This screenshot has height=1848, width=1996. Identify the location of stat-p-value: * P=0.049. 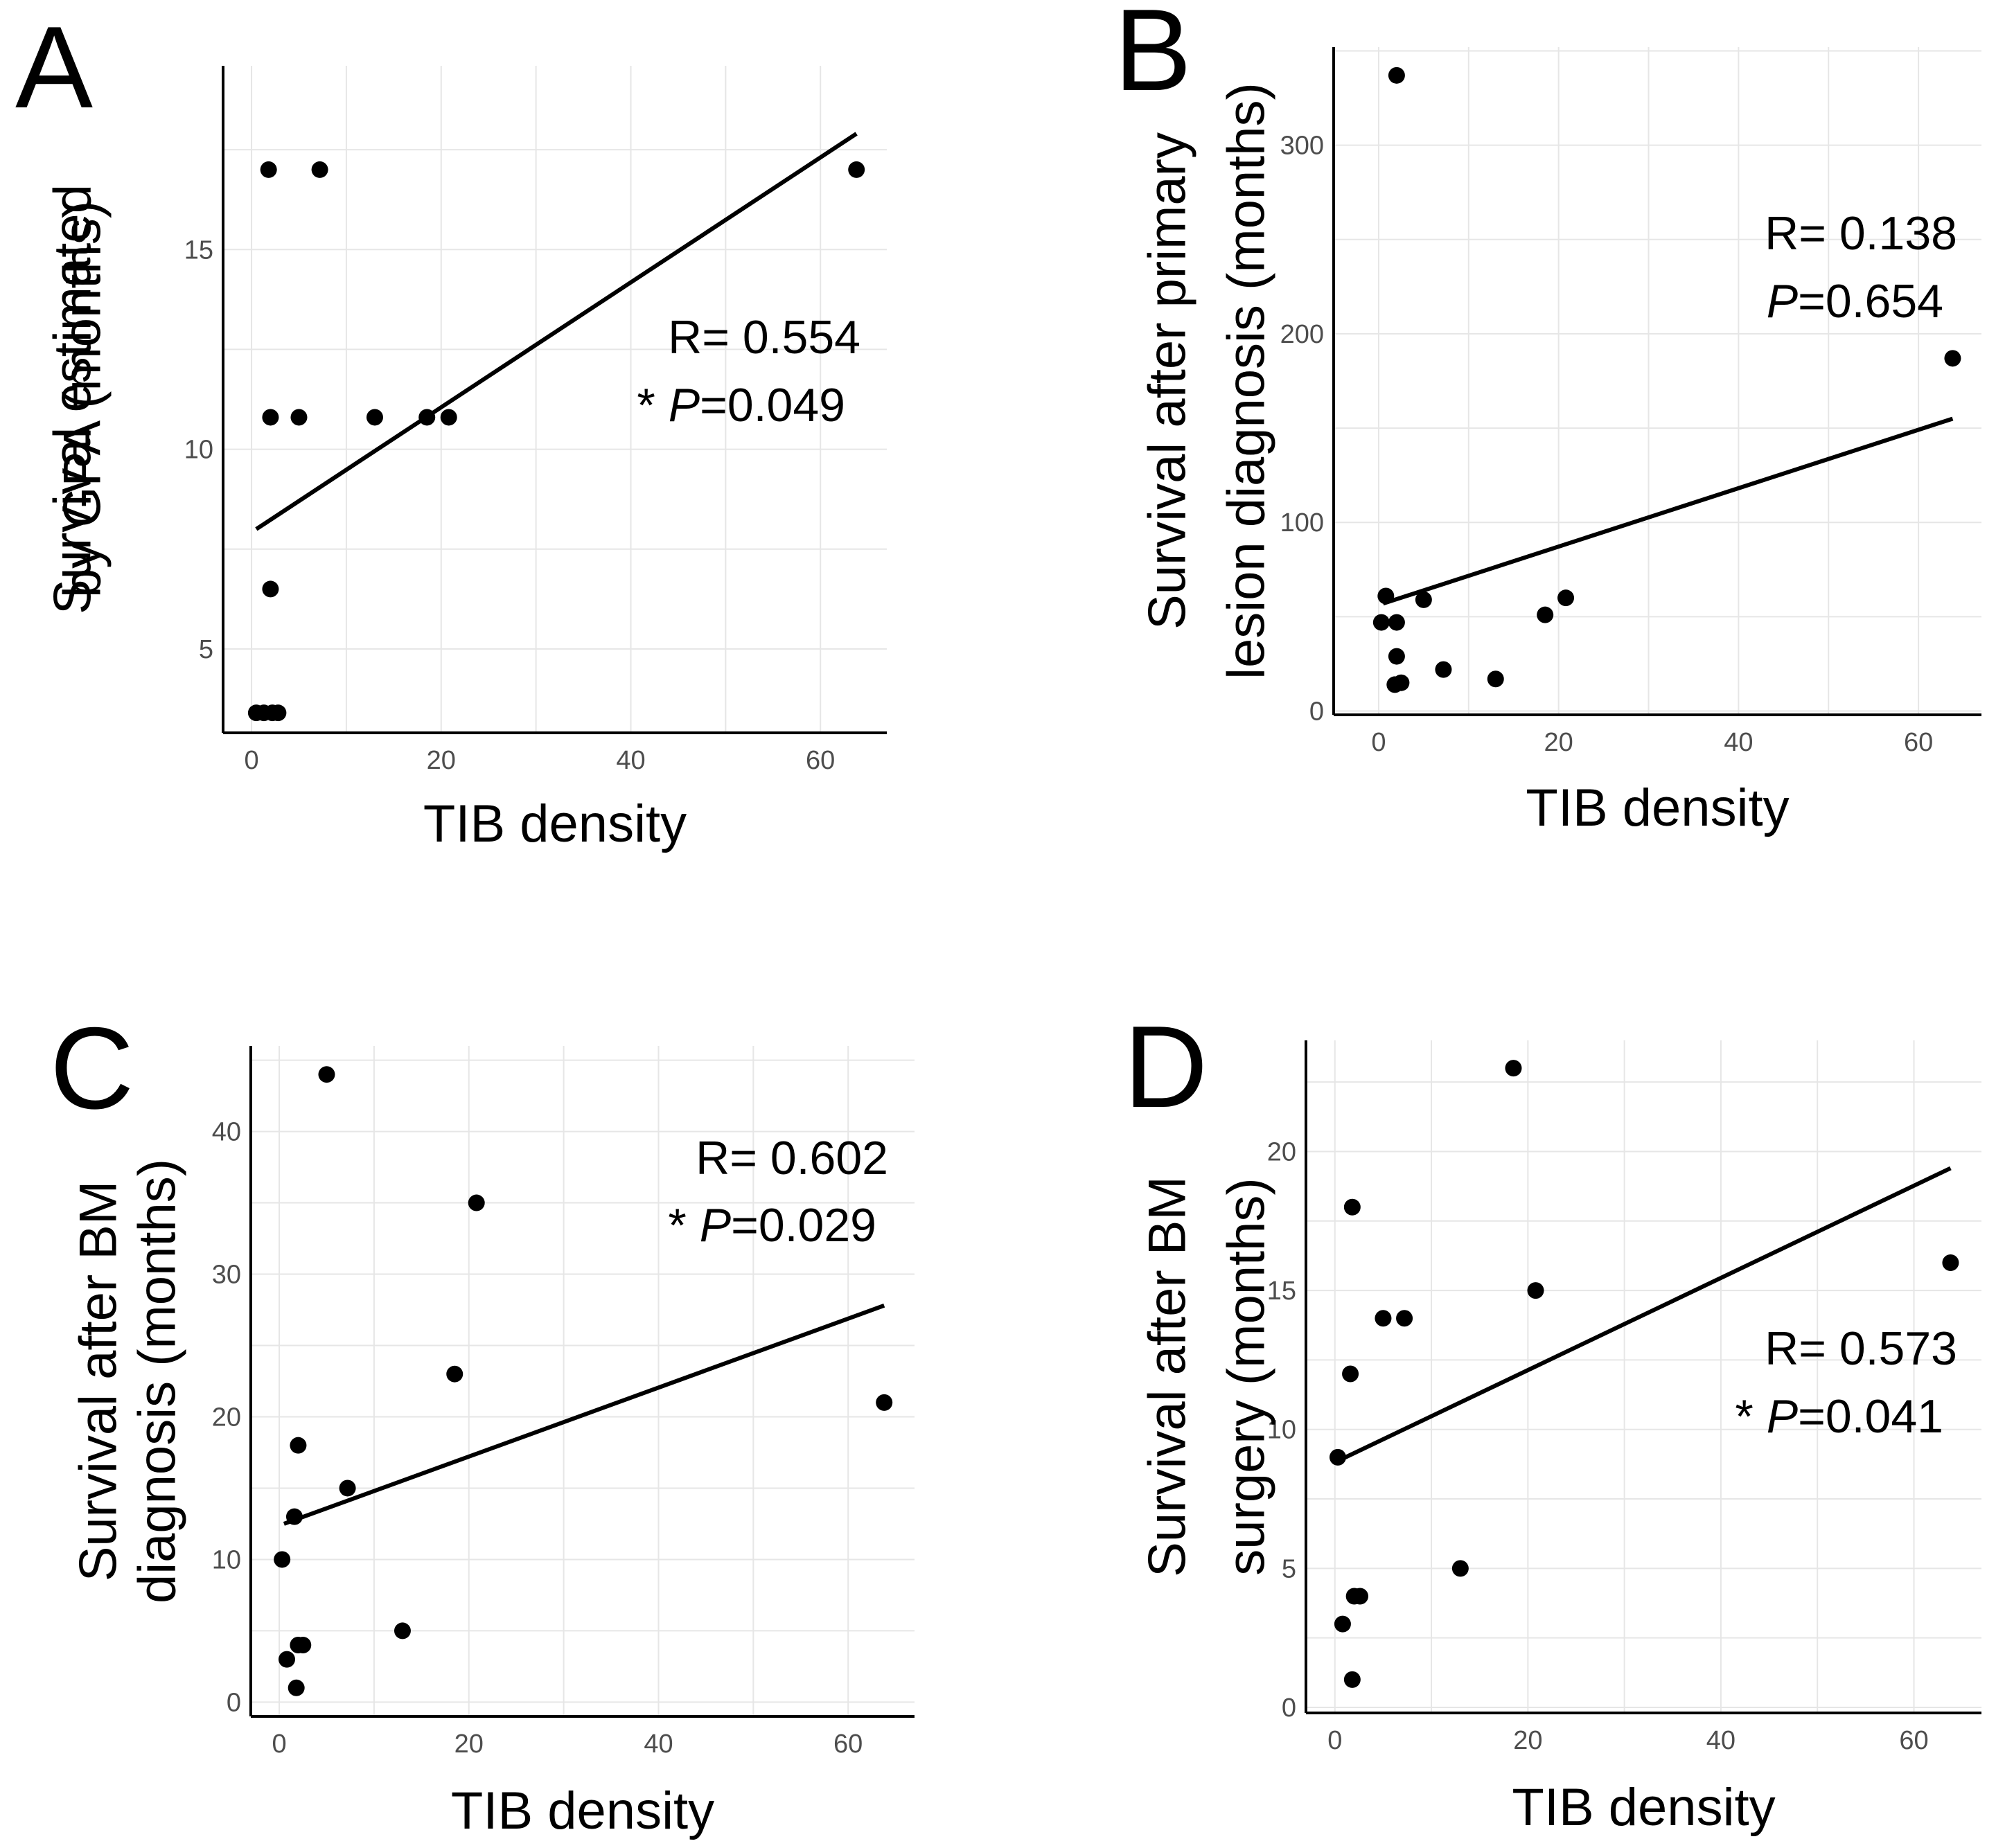
(741, 406).